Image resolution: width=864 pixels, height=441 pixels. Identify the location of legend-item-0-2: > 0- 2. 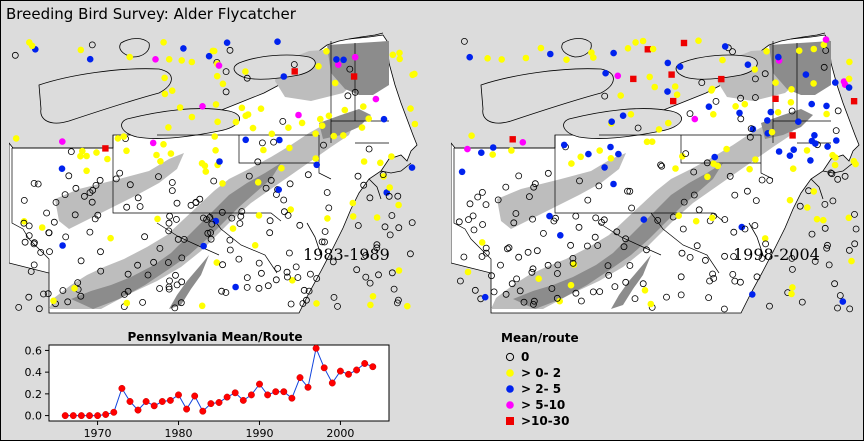
(540, 373).